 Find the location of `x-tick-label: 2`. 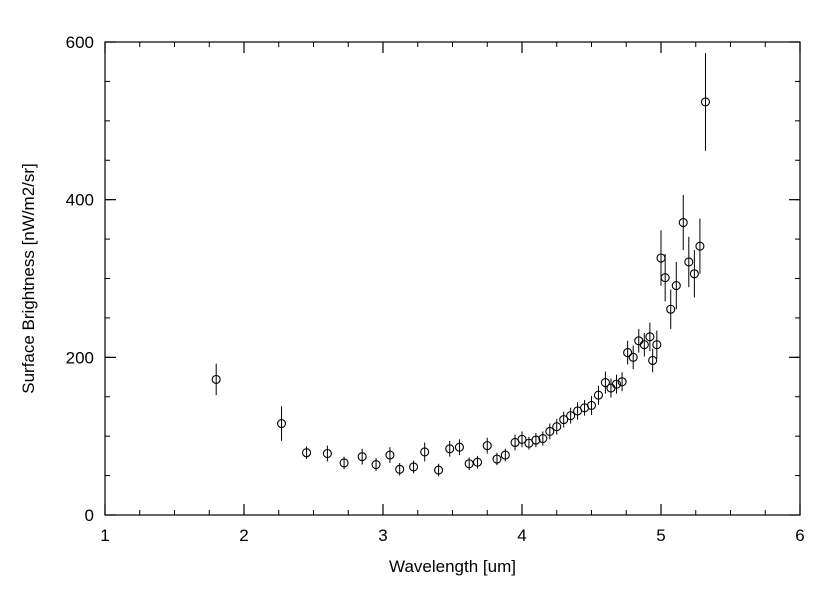

x-tick-label: 2 is located at coordinates (243, 535).